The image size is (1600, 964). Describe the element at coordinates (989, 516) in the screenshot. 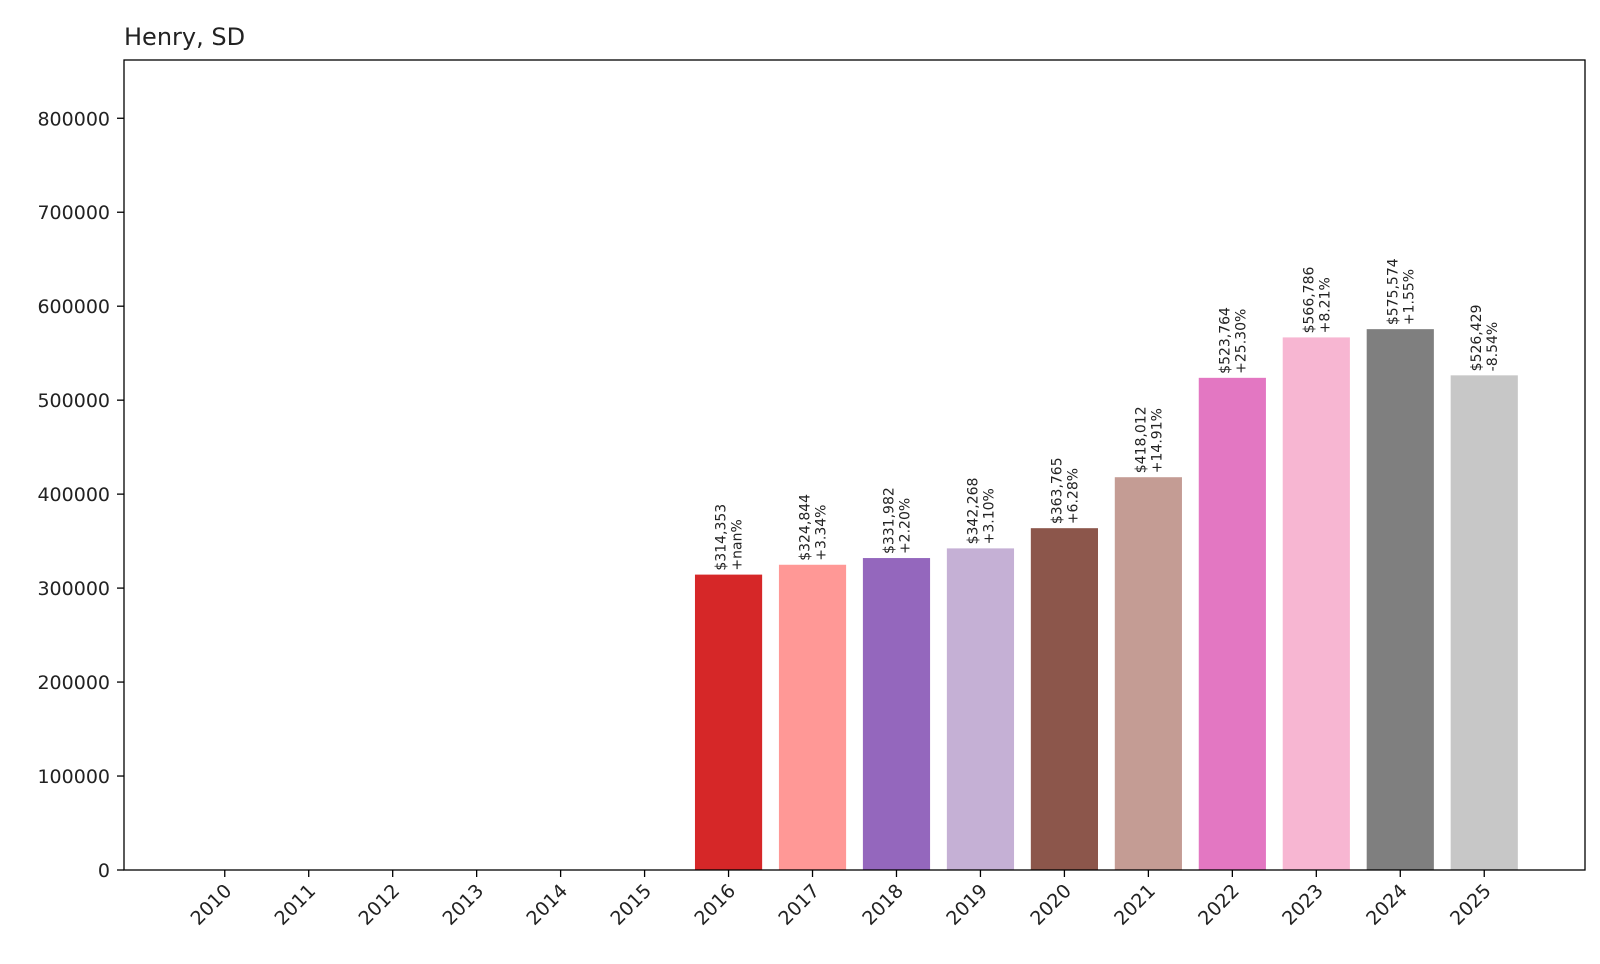

I see `bar-change-text: +3.10%` at that location.